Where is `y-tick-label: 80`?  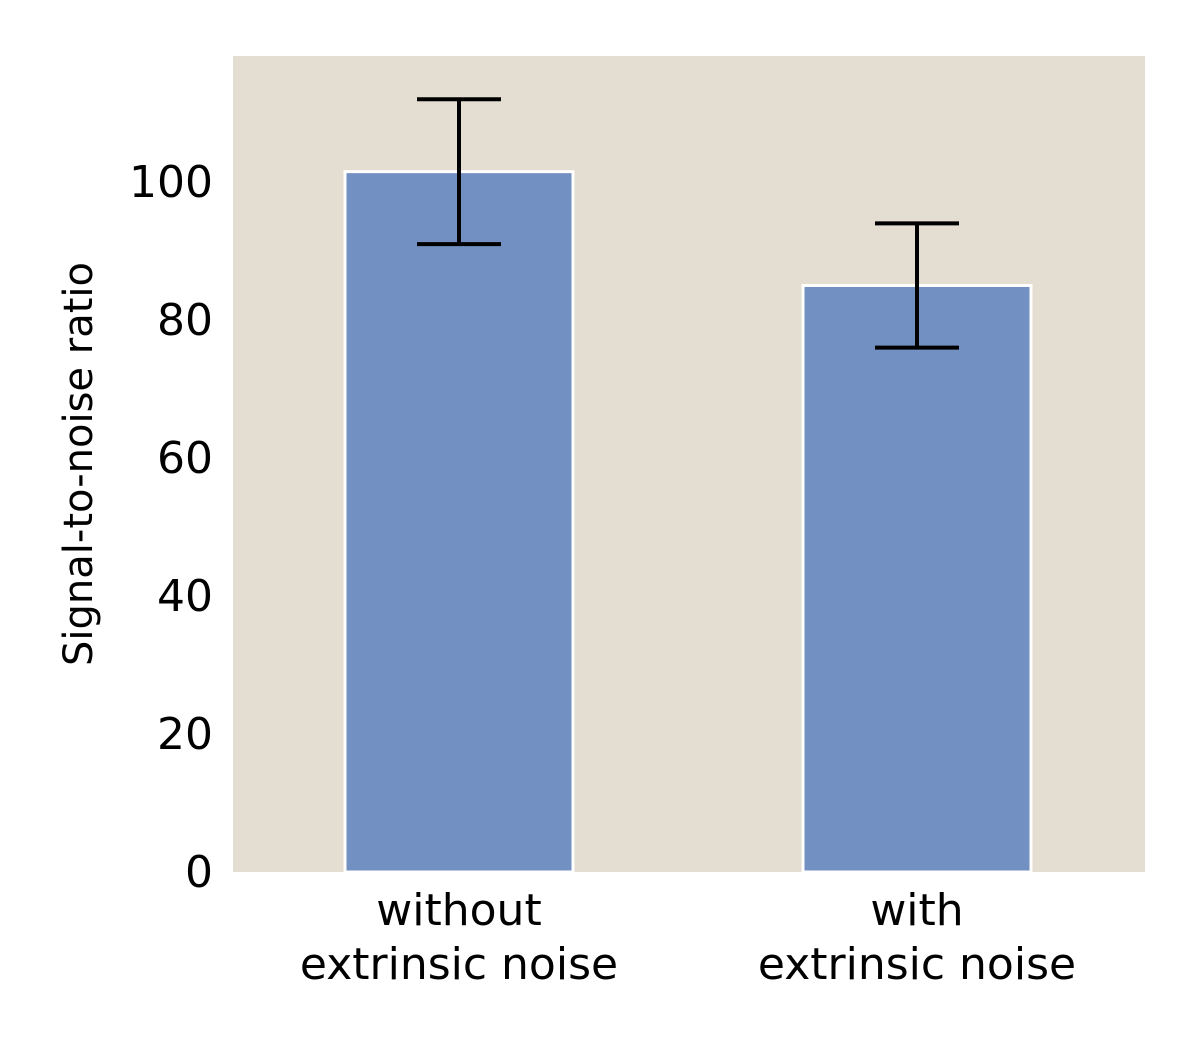 y-tick-label: 80 is located at coordinates (185, 320).